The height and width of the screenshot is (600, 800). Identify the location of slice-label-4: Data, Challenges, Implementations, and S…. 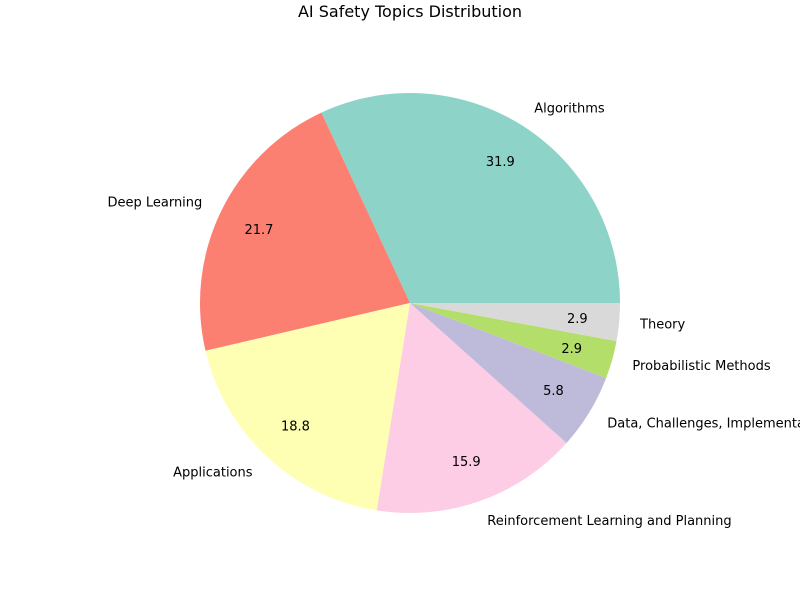
(703, 424).